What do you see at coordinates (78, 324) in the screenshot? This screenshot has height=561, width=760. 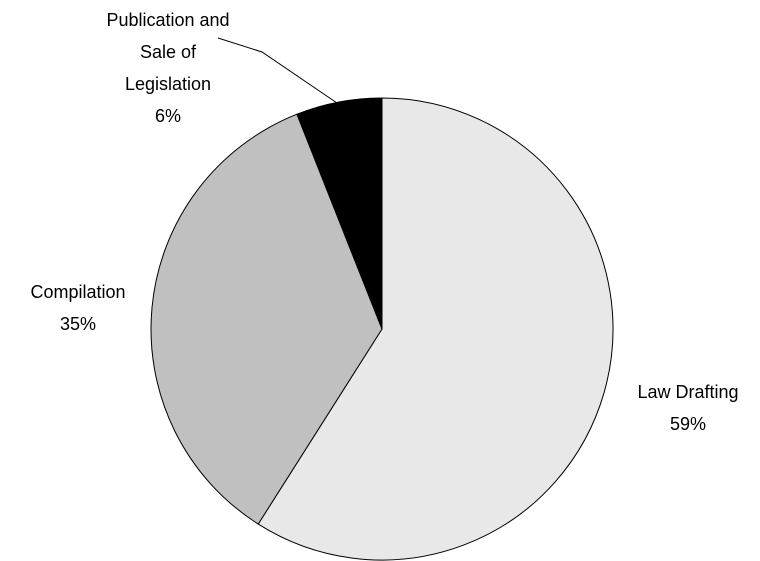 I see `slice-value-label: 35%` at bounding box center [78, 324].